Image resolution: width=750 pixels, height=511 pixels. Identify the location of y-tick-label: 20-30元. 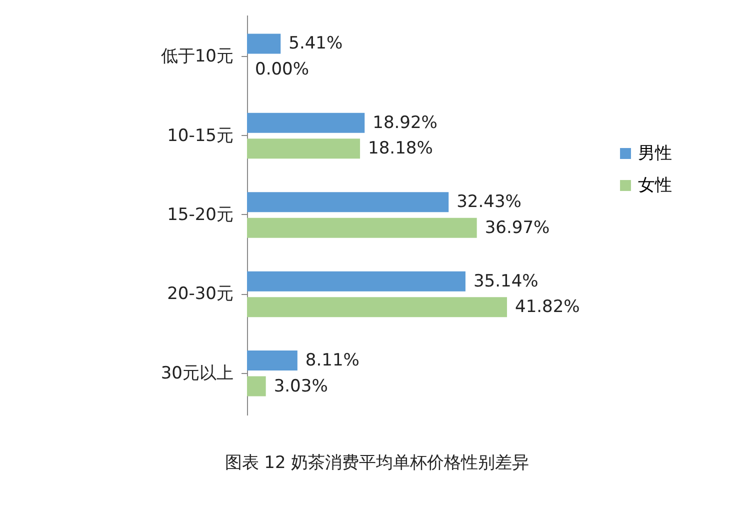
(200, 294).